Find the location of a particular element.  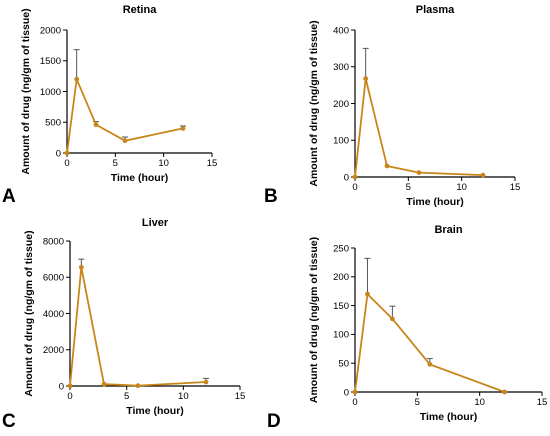

y-tick-label: 6000 is located at coordinates (53, 278).